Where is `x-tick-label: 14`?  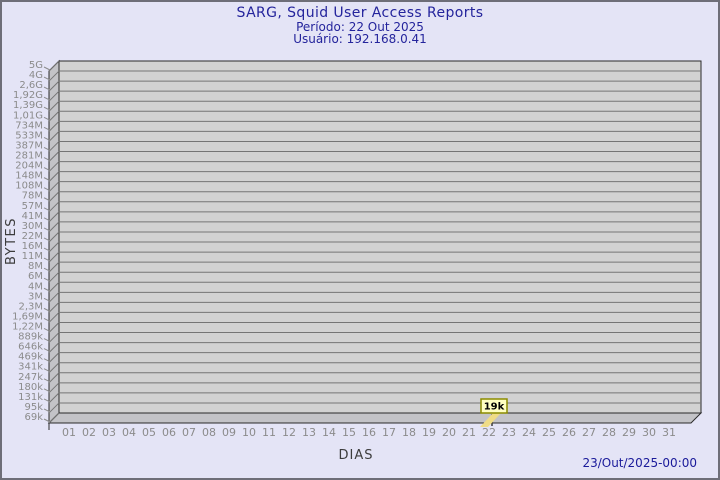
x-tick-label: 14 is located at coordinates (329, 432).